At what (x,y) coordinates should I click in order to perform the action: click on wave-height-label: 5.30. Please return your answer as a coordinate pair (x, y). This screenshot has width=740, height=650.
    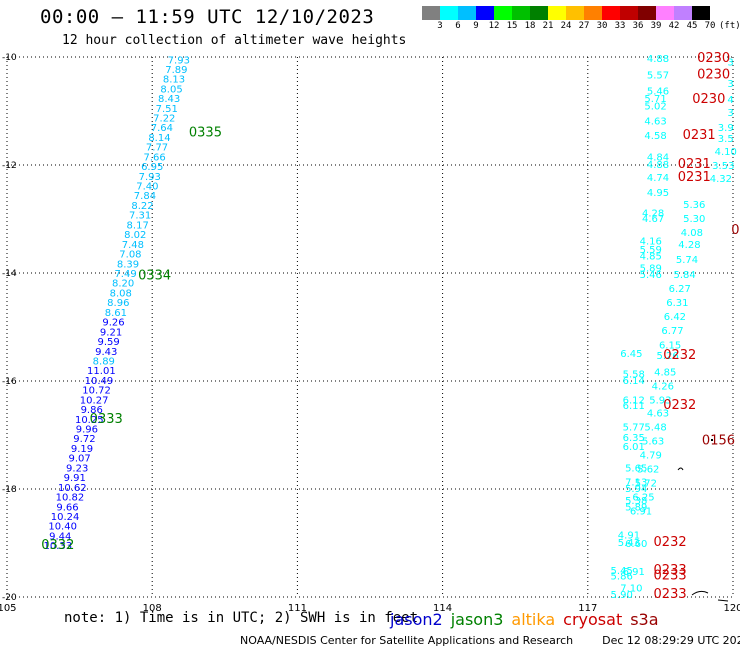
    Looking at the image, I should click on (694, 219).